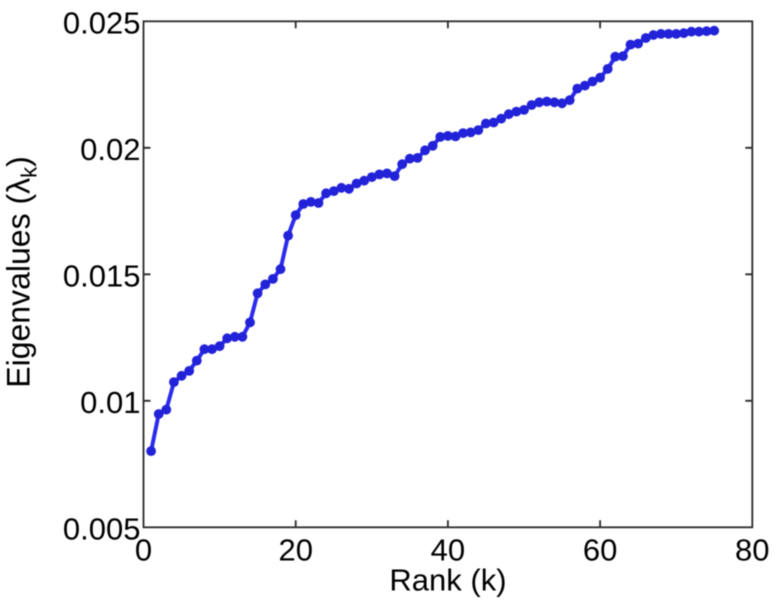  What do you see at coordinates (295, 550) in the screenshot?
I see `svg-text: 20` at bounding box center [295, 550].